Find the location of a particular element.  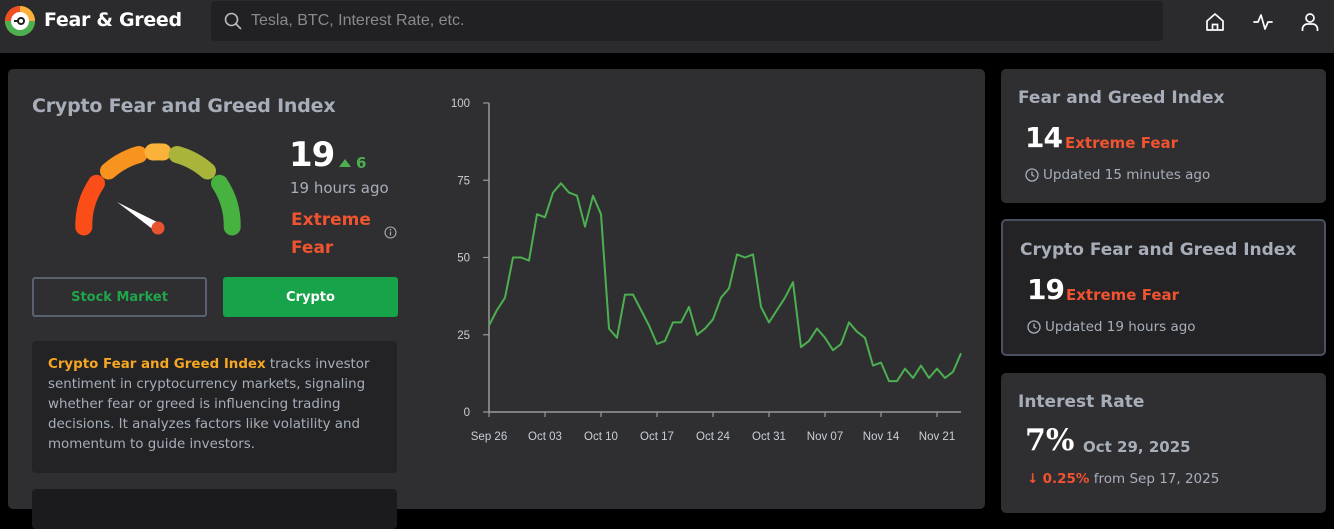

fear-greed-gauge is located at coordinates (165, 191).